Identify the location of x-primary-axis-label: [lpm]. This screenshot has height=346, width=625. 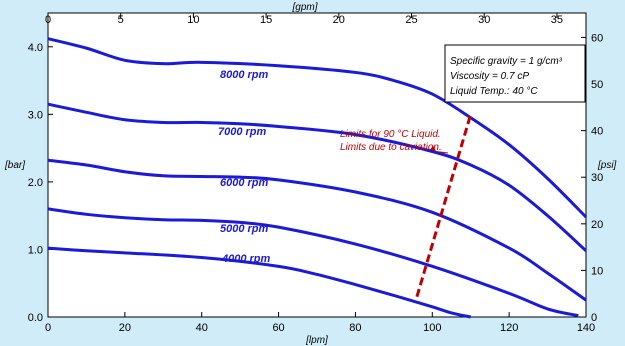
(316, 340).